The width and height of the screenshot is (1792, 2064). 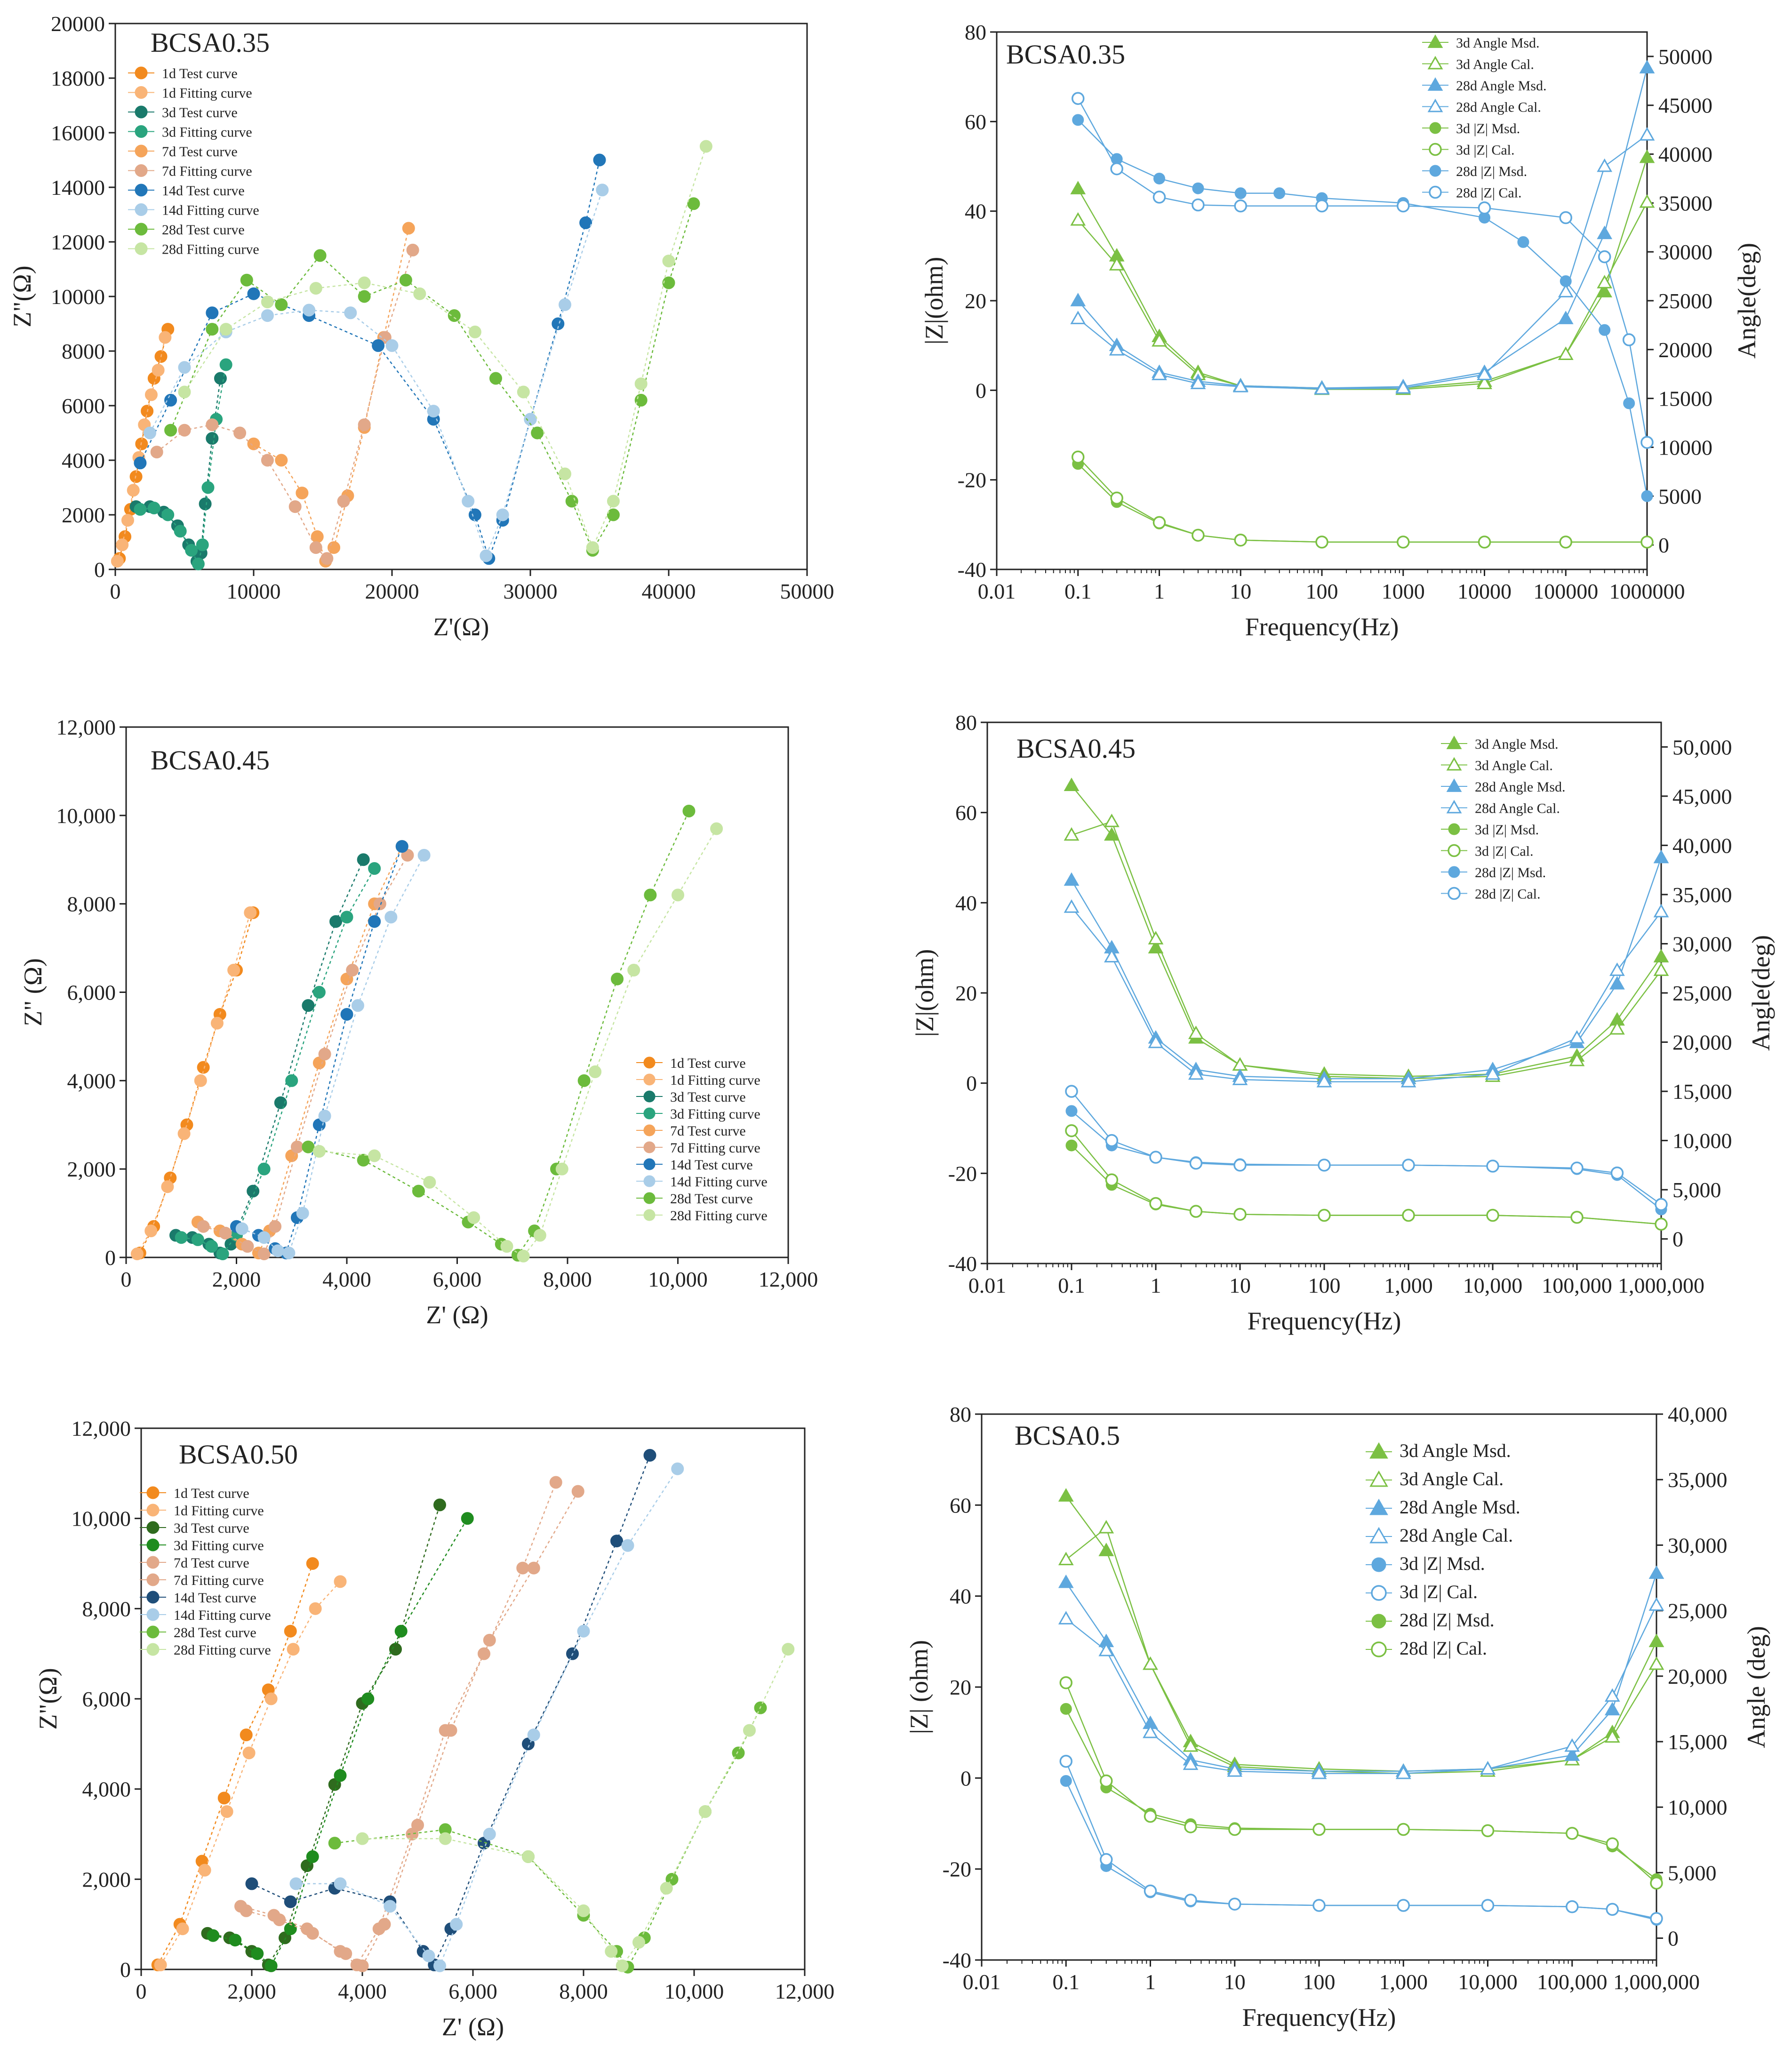 What do you see at coordinates (1756, 1687) in the screenshot?
I see `y2-axis-title: Angle (deg)` at bounding box center [1756, 1687].